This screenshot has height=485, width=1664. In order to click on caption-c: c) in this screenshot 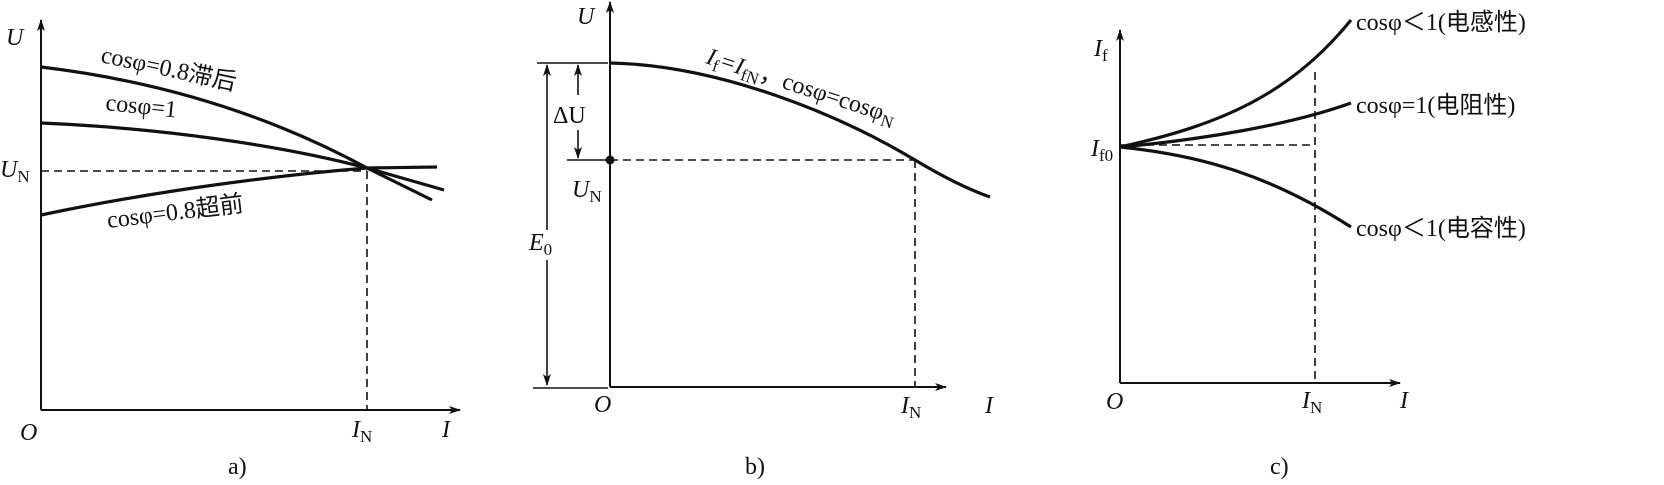, I will do `click(1279, 467)`.